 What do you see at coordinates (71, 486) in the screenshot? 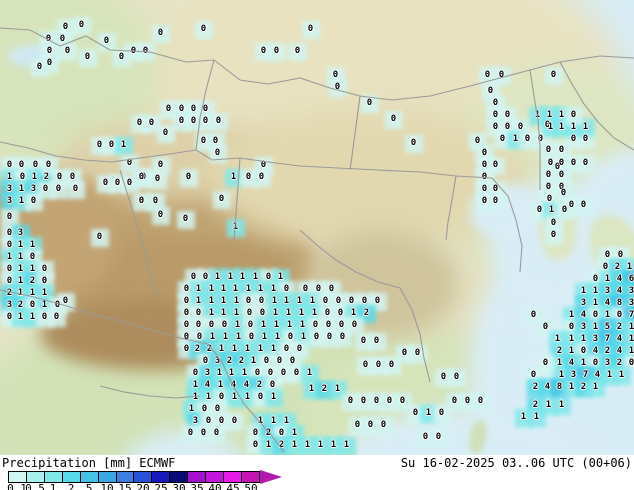
I see `tick-label-2: 2` at bounding box center [71, 486].